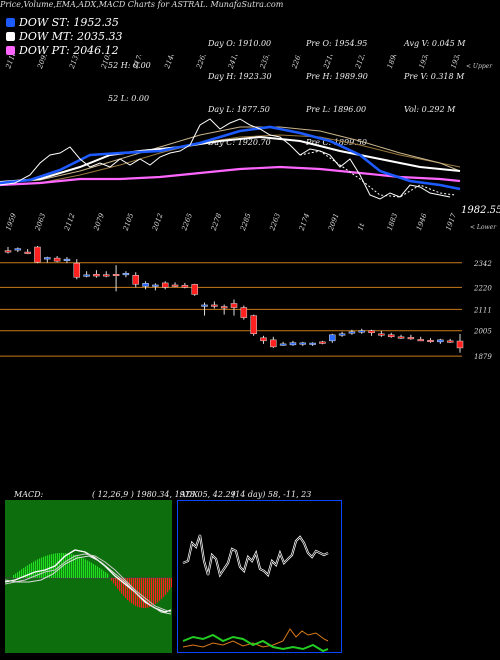 The height and width of the screenshot is (660, 500). What do you see at coordinates (187, 222) in the screenshot?
I see `bottom-price-label: 2265` at bounding box center [187, 222].